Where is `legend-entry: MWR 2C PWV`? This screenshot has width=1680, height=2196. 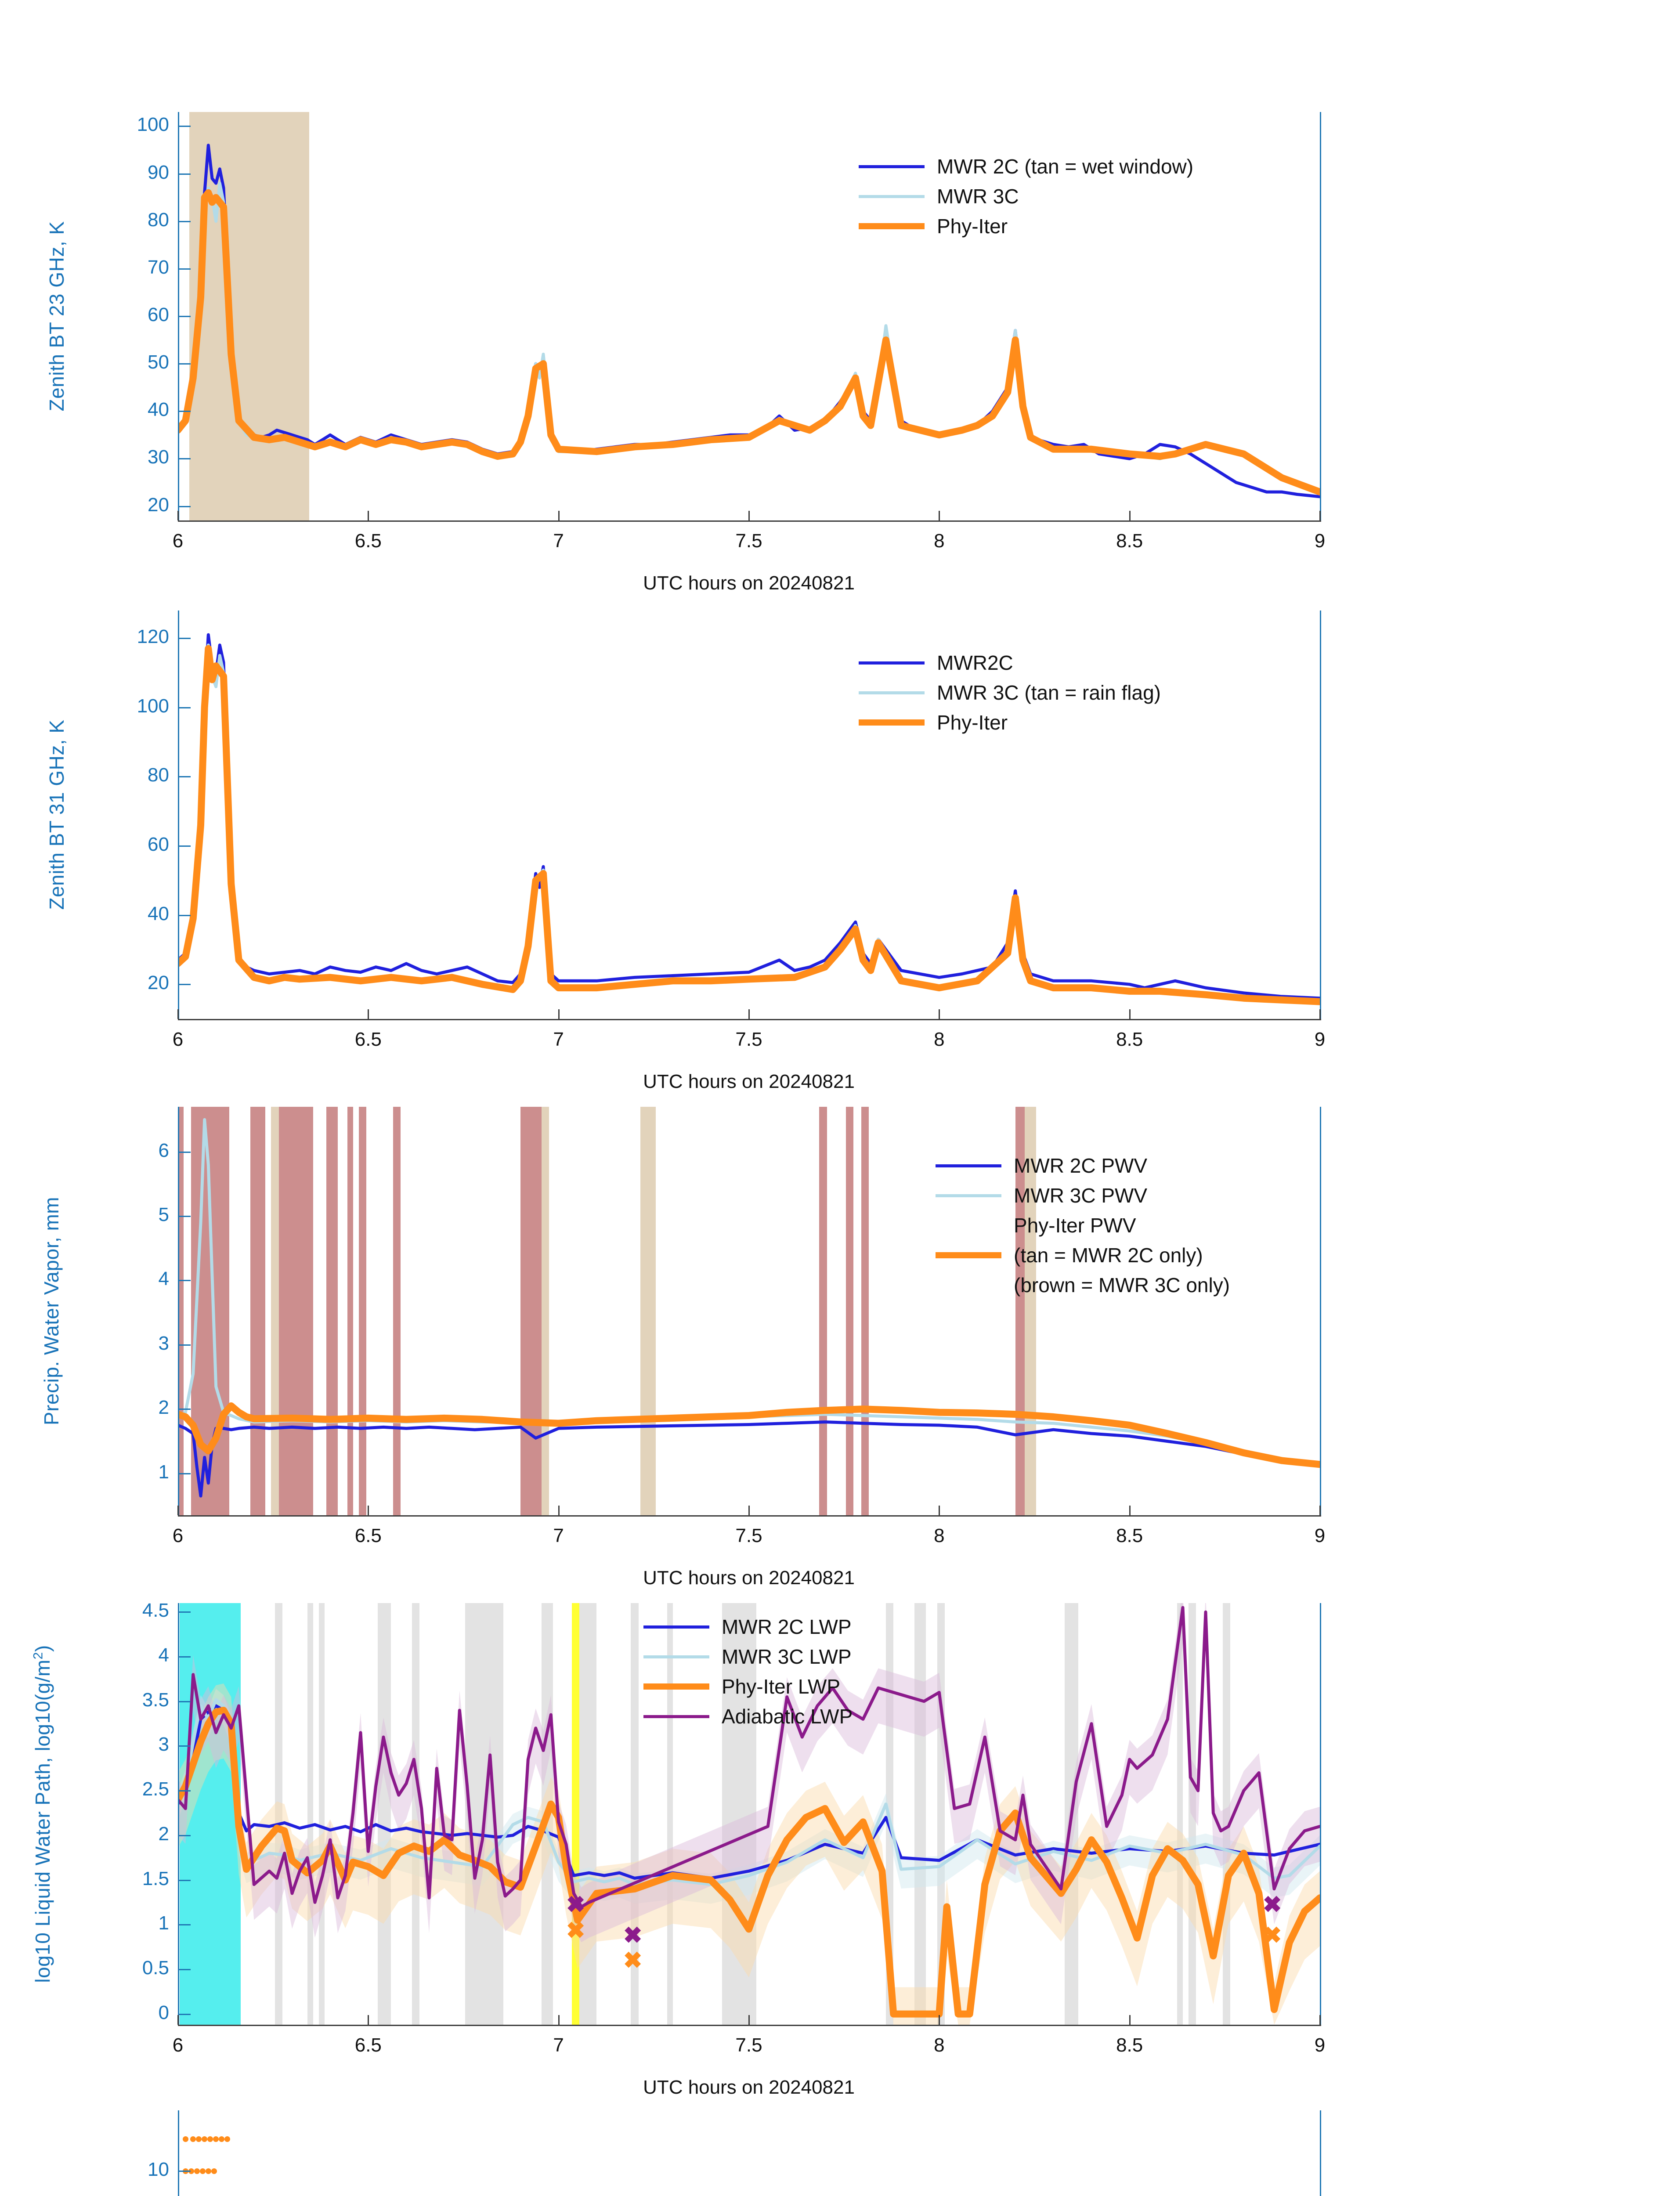
legend-entry: MWR 2C PWV is located at coordinates (1083, 1165).